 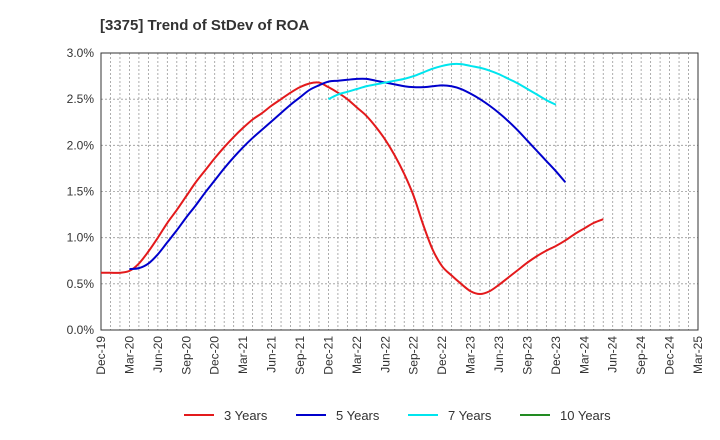 What do you see at coordinates (101, 355) in the screenshot?
I see `x-tick-label: Dec-19` at bounding box center [101, 355].